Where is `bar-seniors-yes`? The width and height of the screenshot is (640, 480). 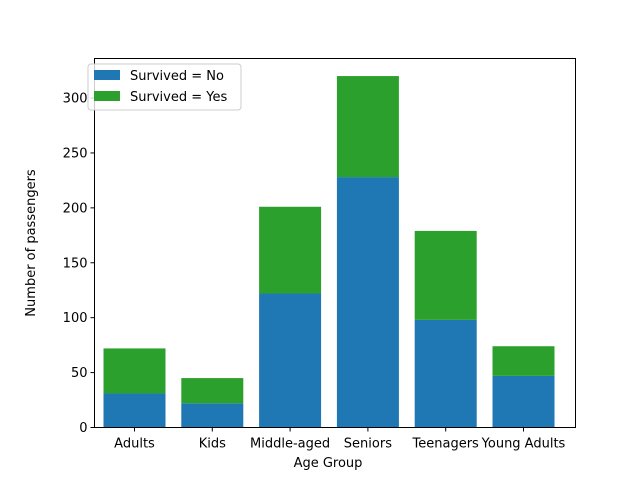 bar-seniors-yes is located at coordinates (367, 127).